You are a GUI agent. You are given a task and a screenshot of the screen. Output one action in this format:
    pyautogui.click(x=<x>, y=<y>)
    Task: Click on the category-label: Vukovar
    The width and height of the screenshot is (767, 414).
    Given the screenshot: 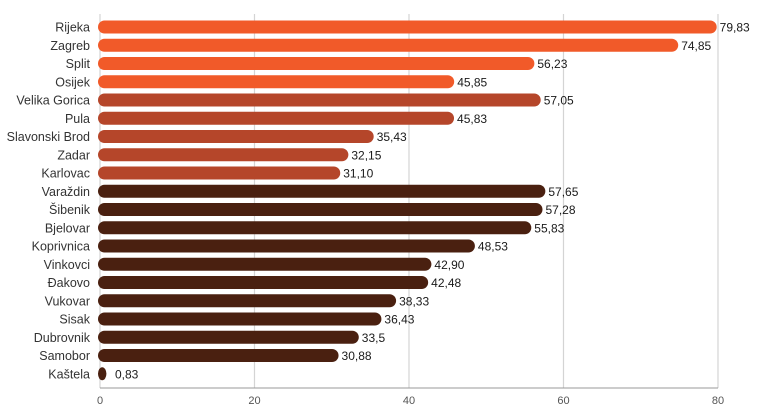 What is the action you would take?
    pyautogui.click(x=67, y=301)
    